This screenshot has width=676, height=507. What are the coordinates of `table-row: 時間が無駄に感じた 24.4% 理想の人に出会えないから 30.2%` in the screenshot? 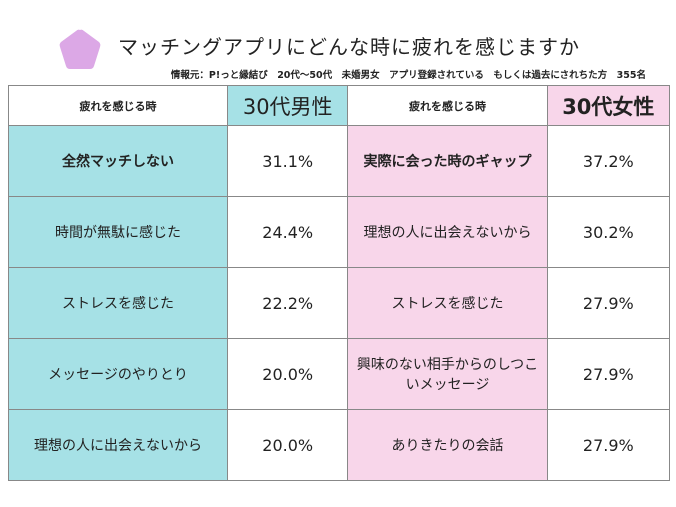 It's located at (339, 232).